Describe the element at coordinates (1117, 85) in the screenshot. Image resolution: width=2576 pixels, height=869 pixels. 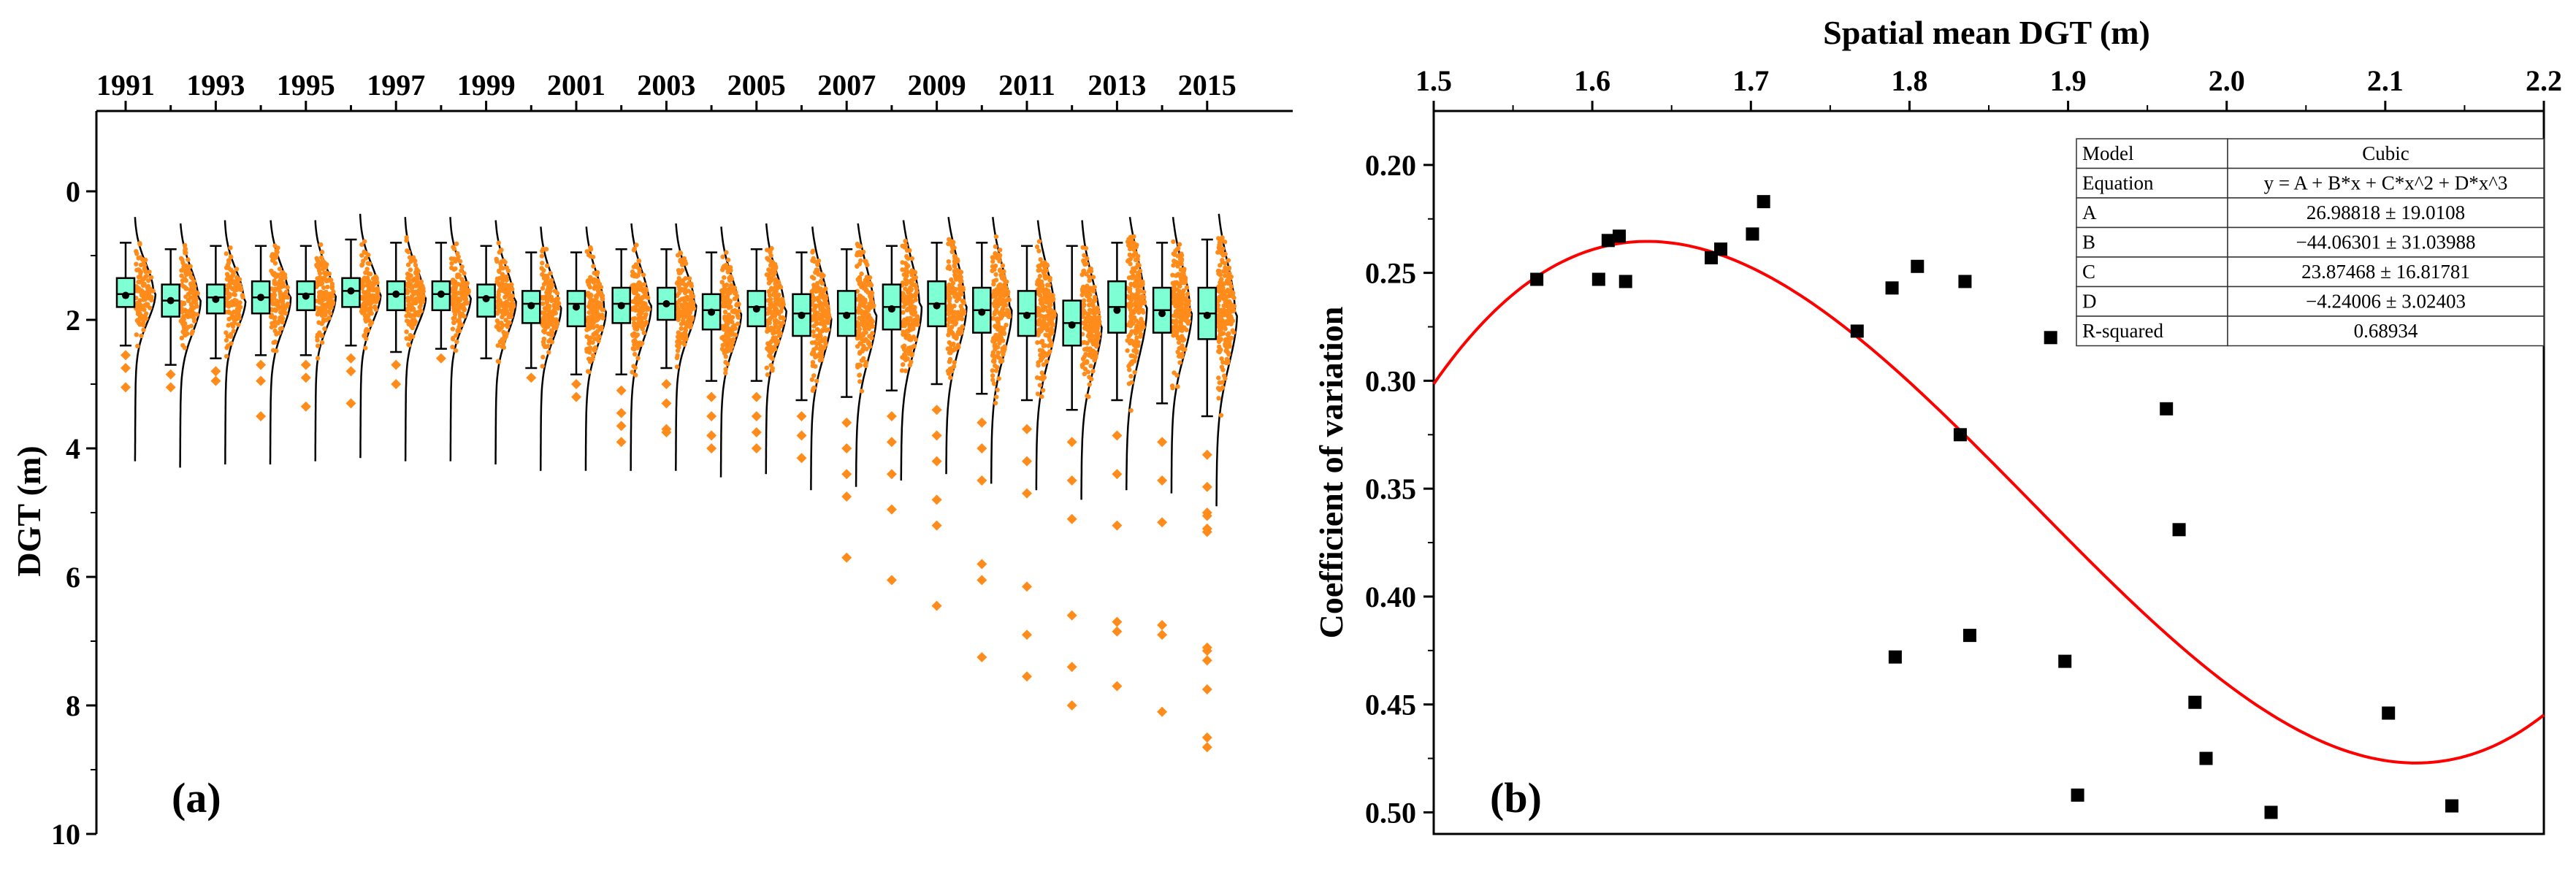
I see `panel-a-xtick-label: 2013` at that location.